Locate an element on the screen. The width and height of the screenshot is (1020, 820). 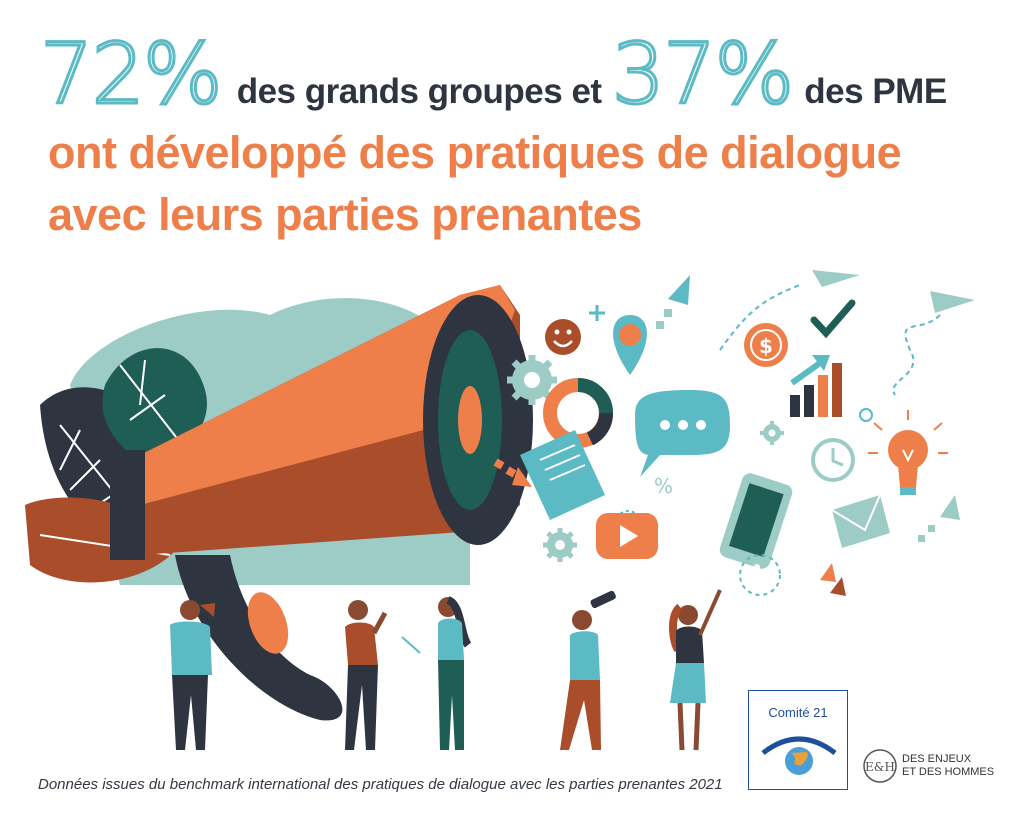
logo-eh-mark: E&H is located at coordinates (880, 766).